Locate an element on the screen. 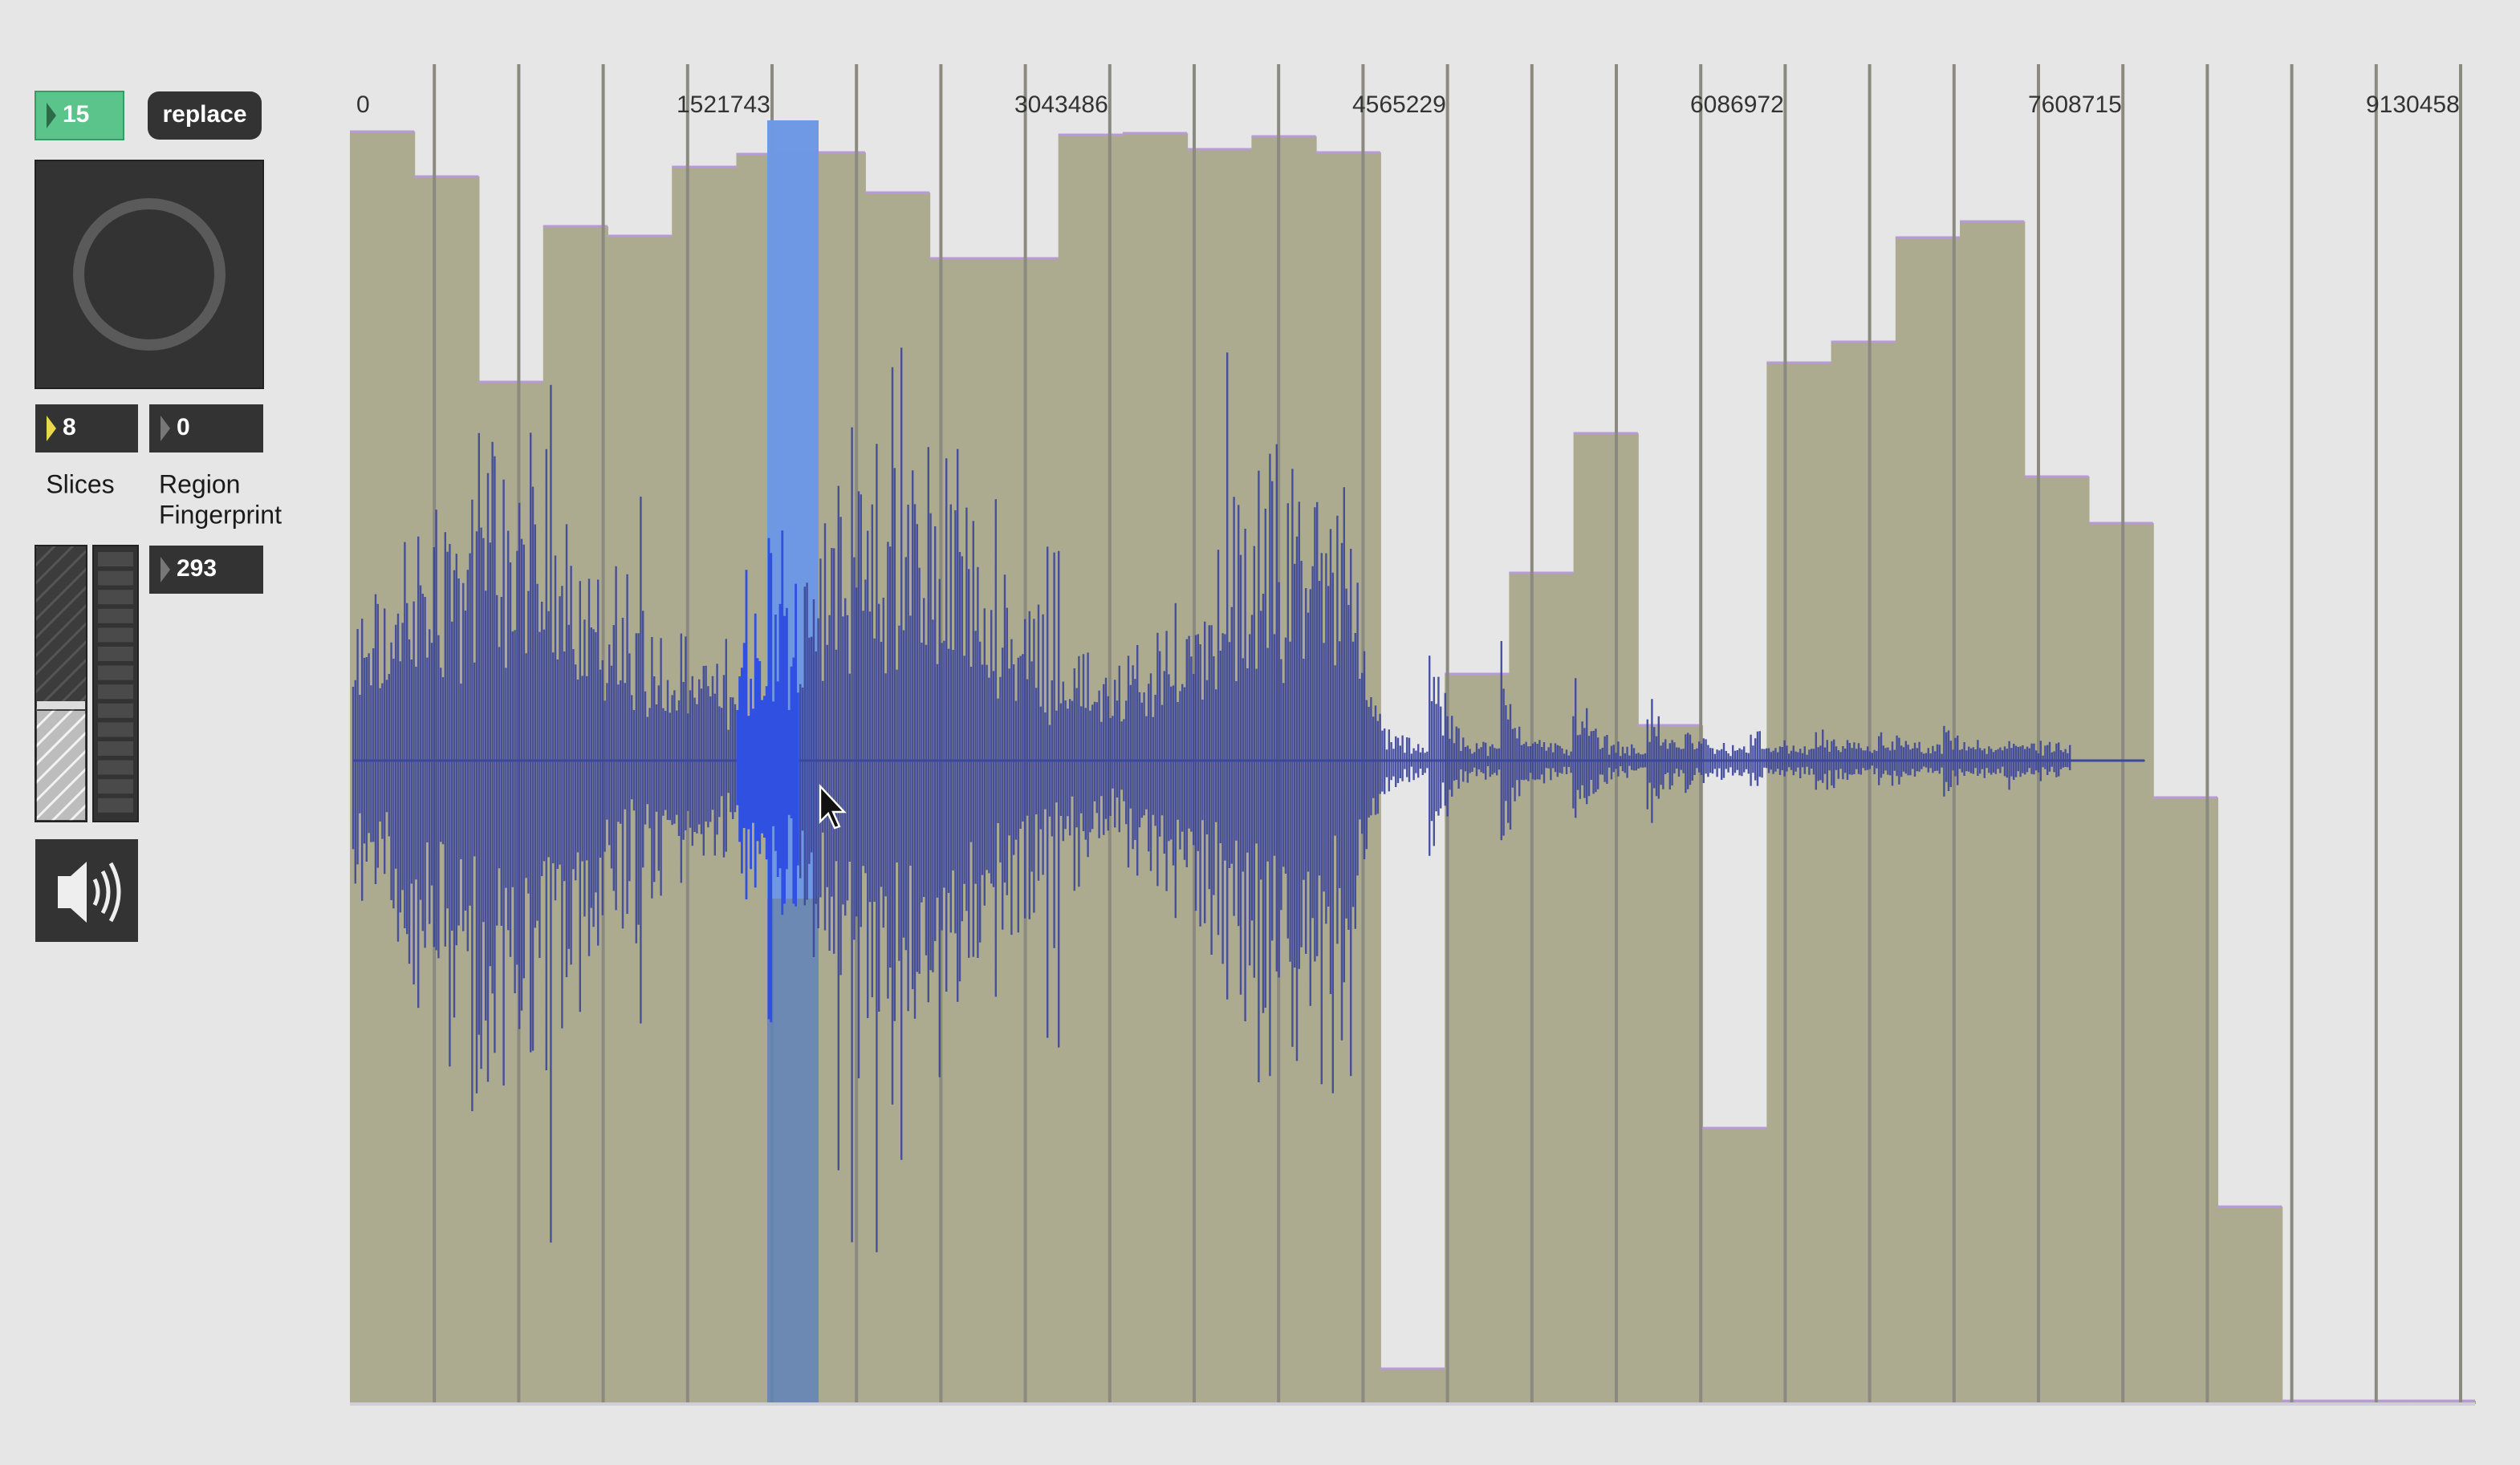  fingerprint-box: 293 is located at coordinates (206, 570).